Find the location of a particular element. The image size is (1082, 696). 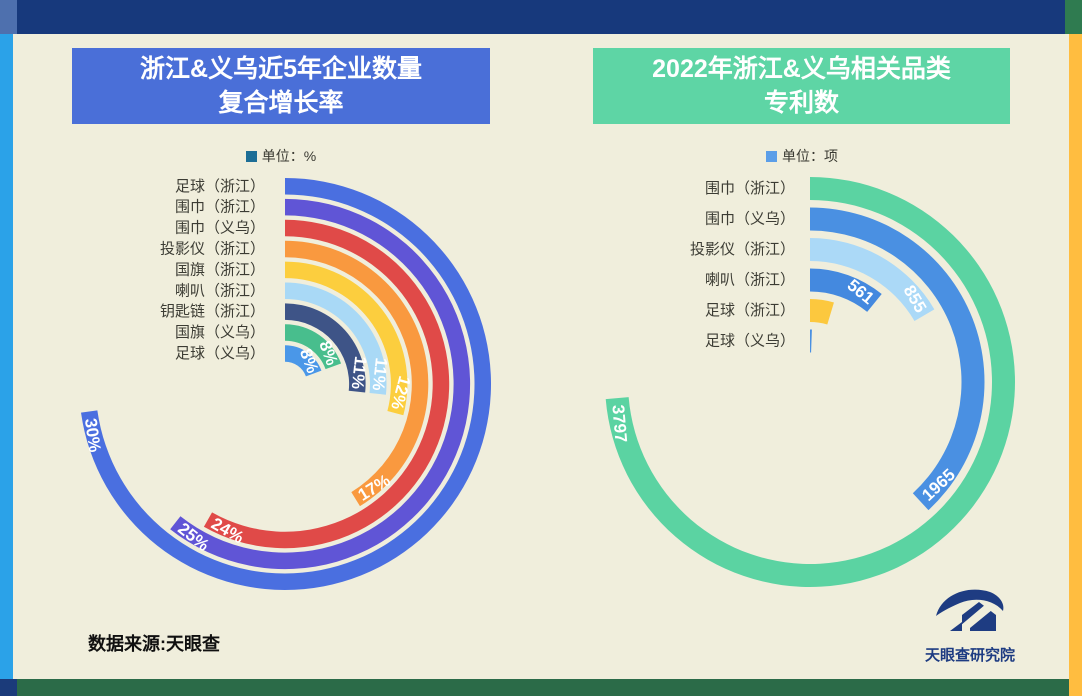

left-legend-square-icon is located at coordinates (251, 156).